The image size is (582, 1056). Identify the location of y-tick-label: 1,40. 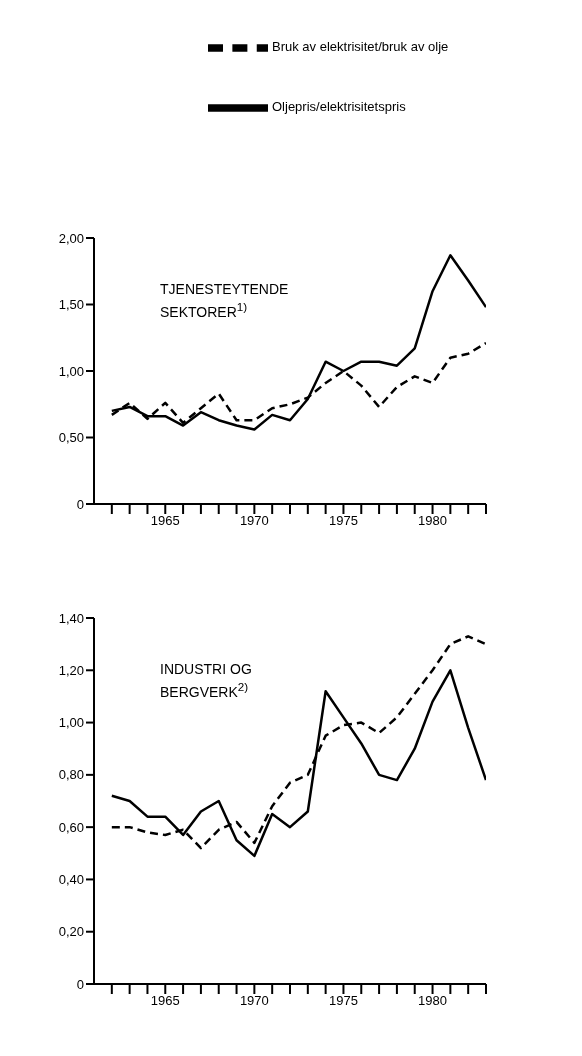
(71, 618).